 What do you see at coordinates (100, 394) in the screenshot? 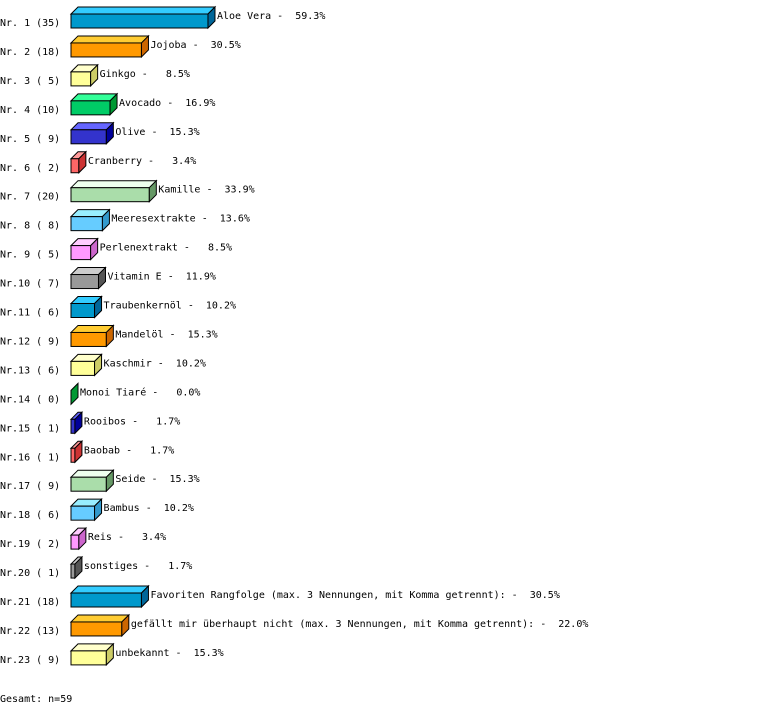
I see `bar-row: Nr.14 ( 0) Monoi Tiaré - 0.0%` at bounding box center [100, 394].